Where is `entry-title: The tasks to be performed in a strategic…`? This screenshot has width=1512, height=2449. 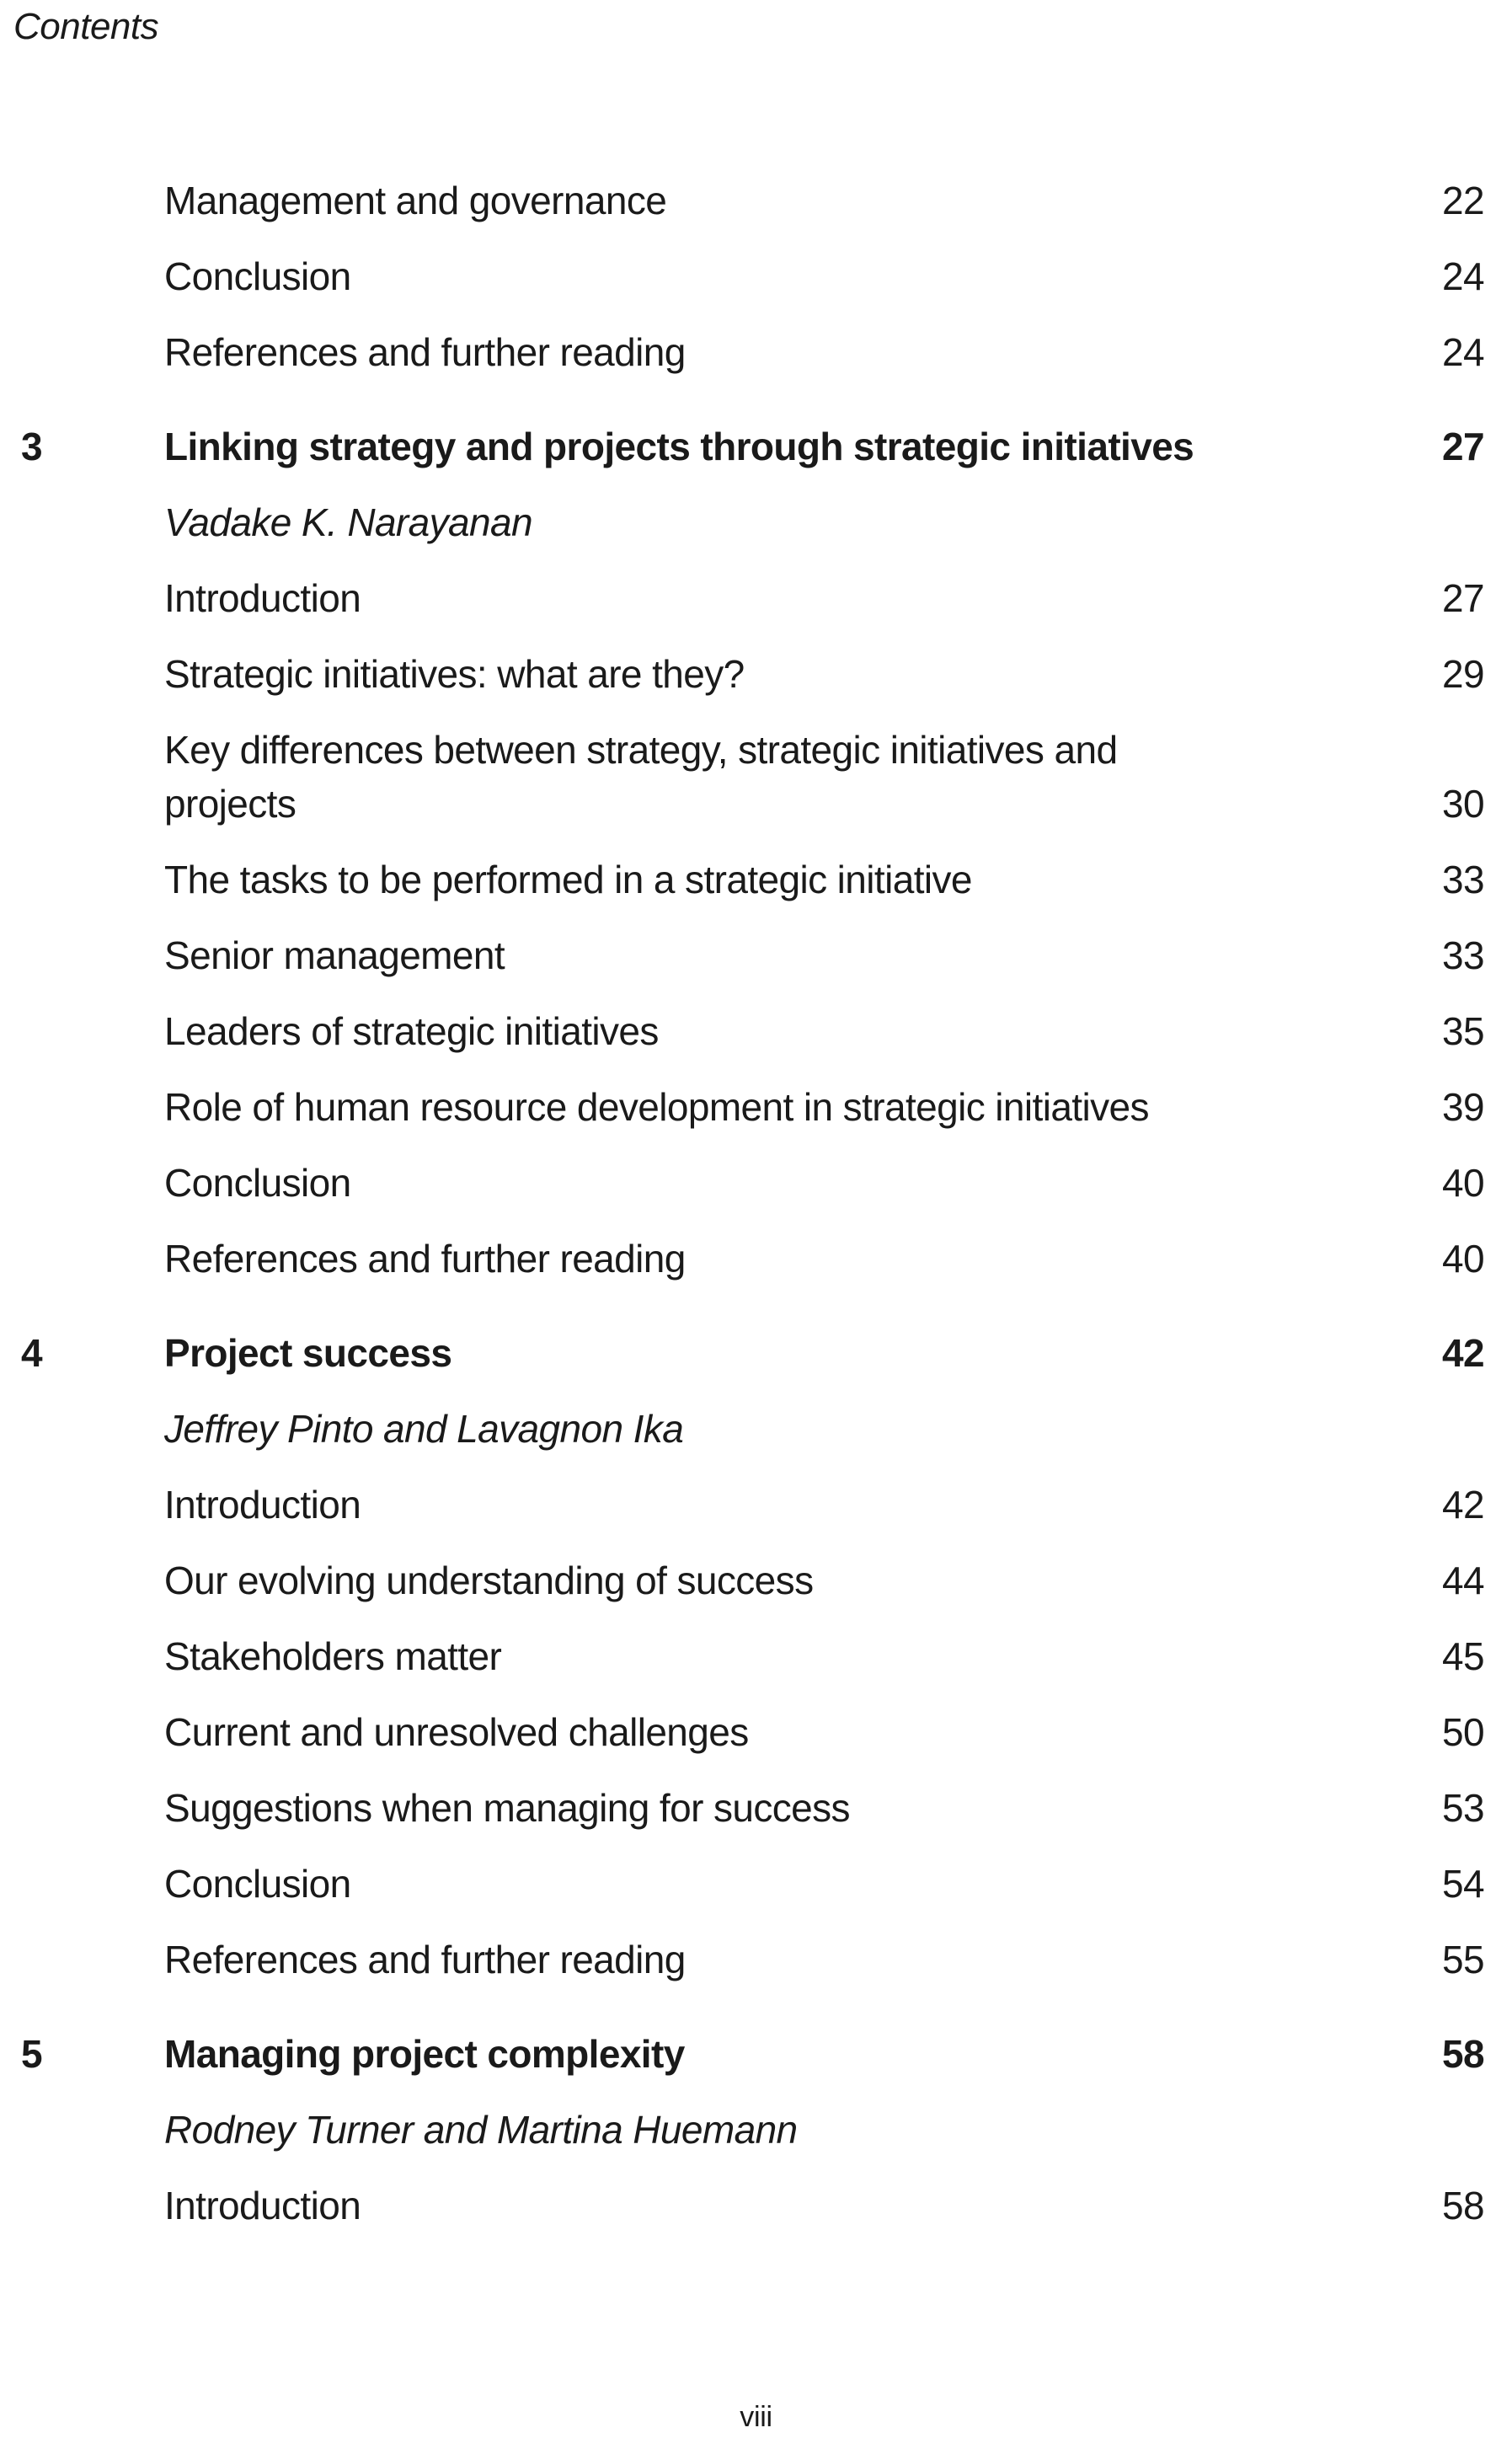 entry-title: The tasks to be performed in a strategic… is located at coordinates (568, 879).